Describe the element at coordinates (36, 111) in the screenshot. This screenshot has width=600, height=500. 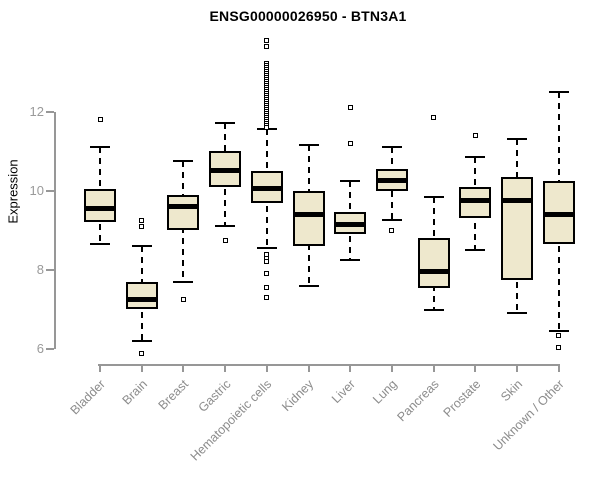
I see `y-tick-label: 12` at that location.